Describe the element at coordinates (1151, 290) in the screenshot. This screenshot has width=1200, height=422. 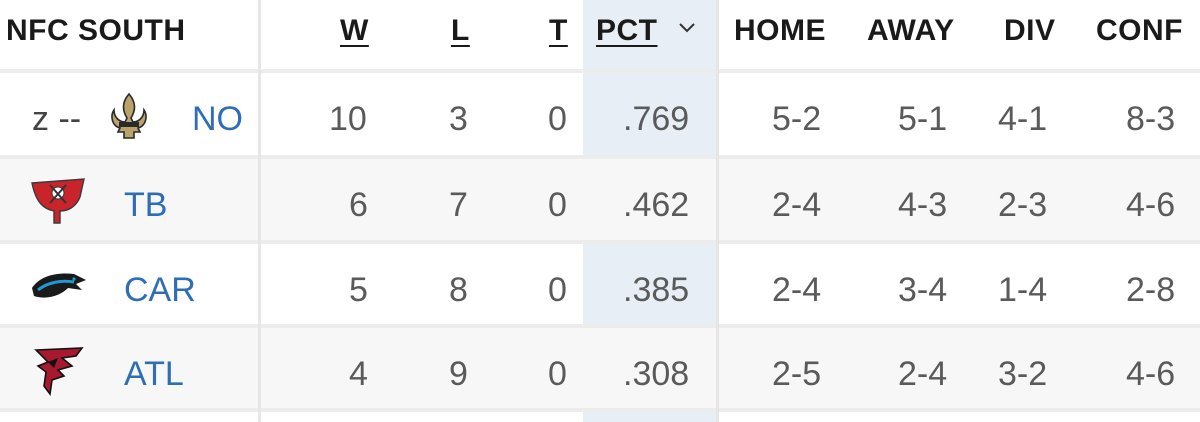
I see `conf-record: 2-8` at that location.